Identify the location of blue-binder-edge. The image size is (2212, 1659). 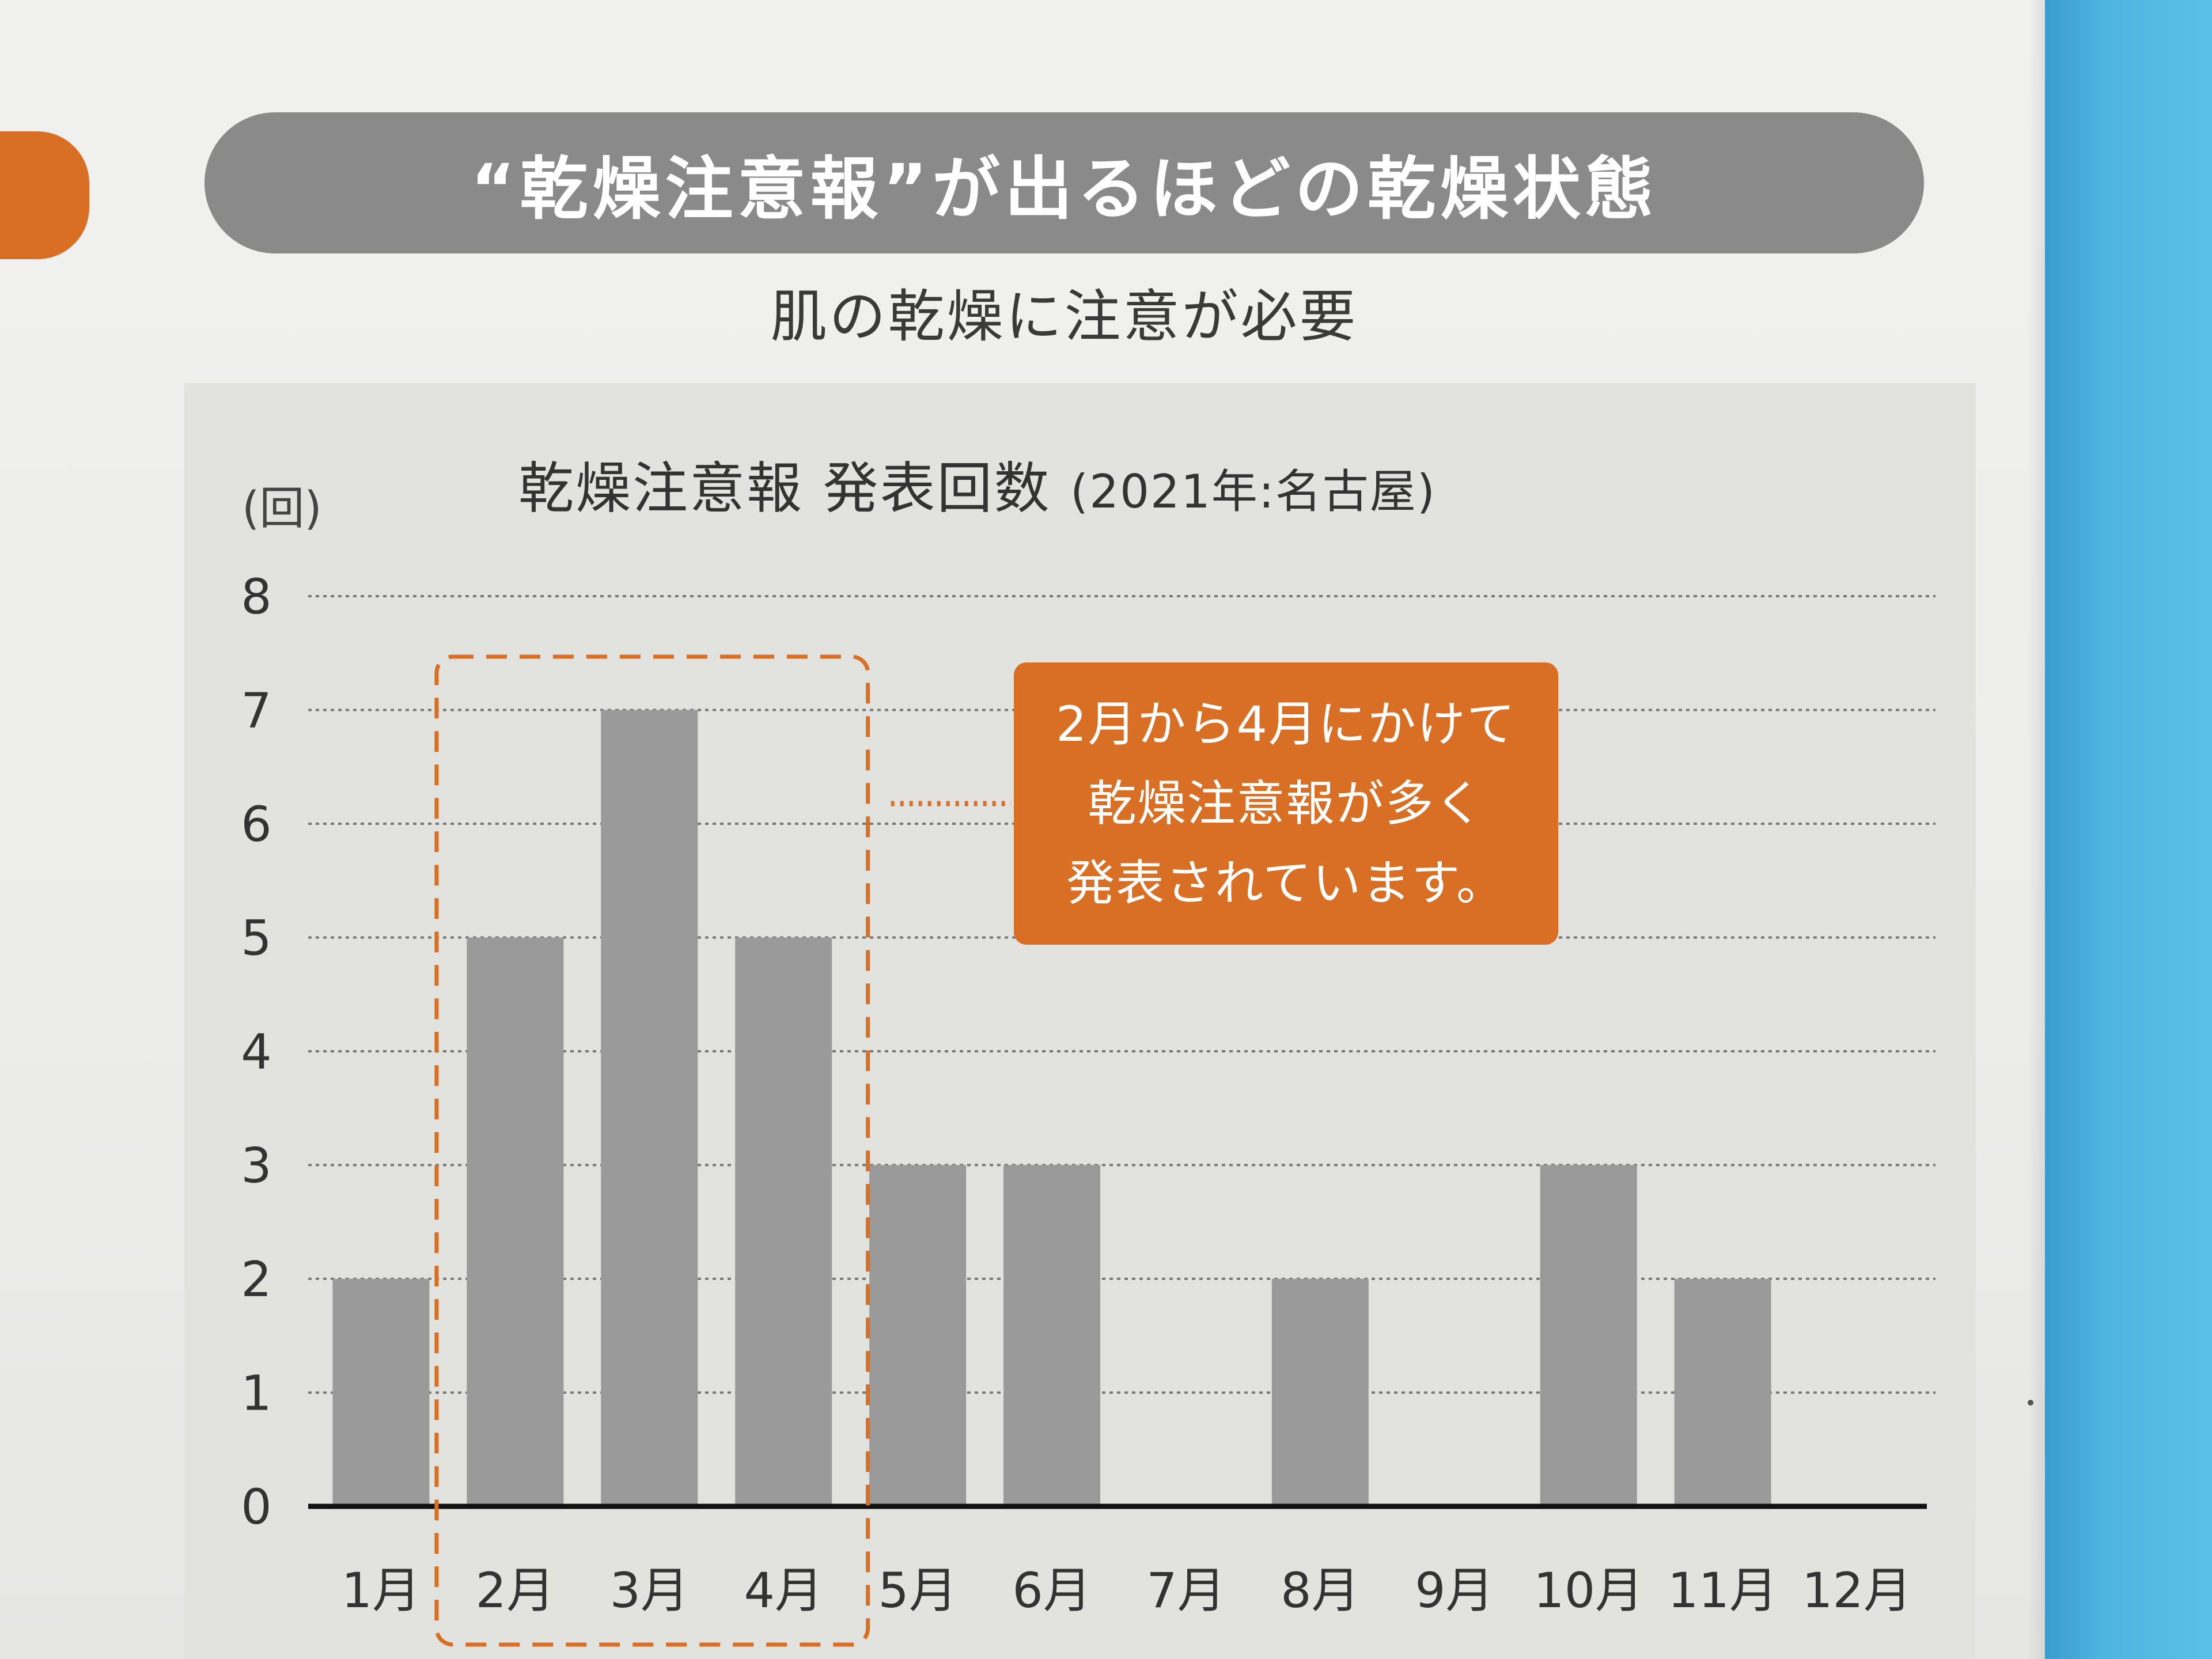
(2128, 829).